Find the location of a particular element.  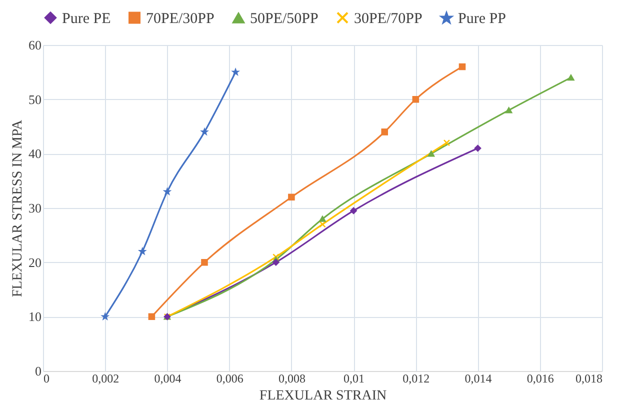

legend-label: 70PE/30PP is located at coordinates (180, 18).